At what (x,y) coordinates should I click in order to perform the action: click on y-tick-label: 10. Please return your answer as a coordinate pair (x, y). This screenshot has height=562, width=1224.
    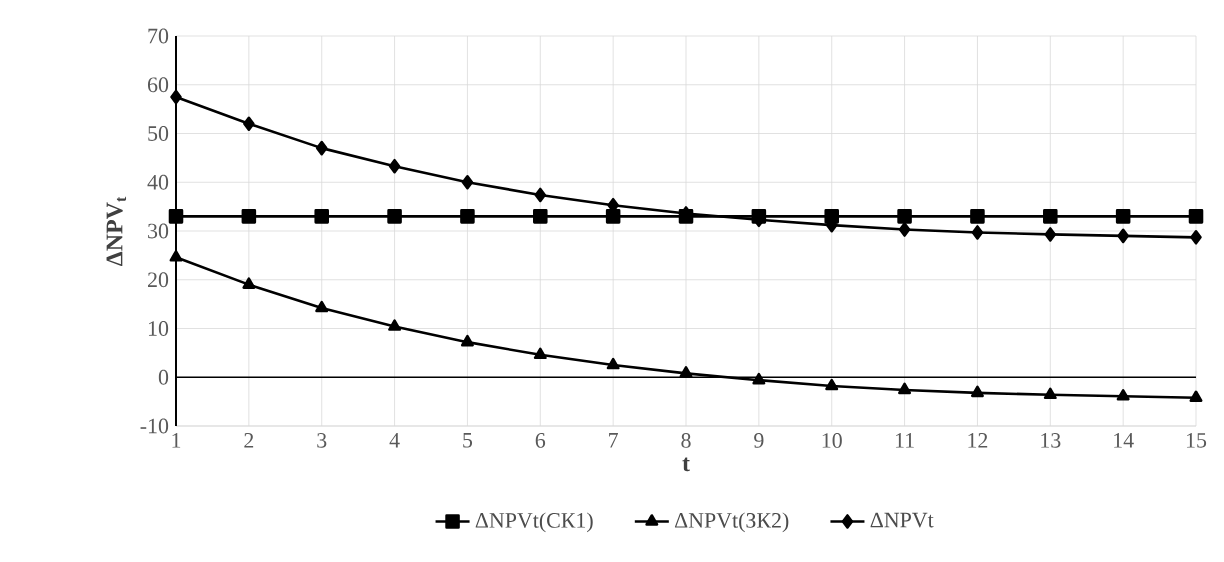
    Looking at the image, I should click on (158, 328).